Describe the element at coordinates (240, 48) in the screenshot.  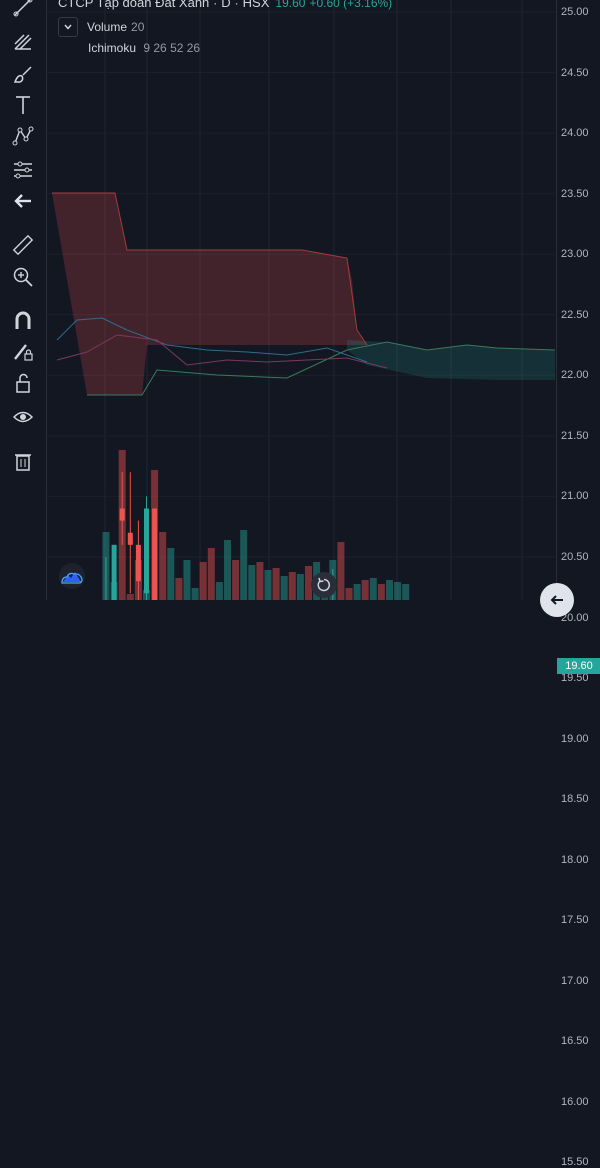
I see `ichimoku-indicator-row: Ichimoku 9 26 52 26` at that location.